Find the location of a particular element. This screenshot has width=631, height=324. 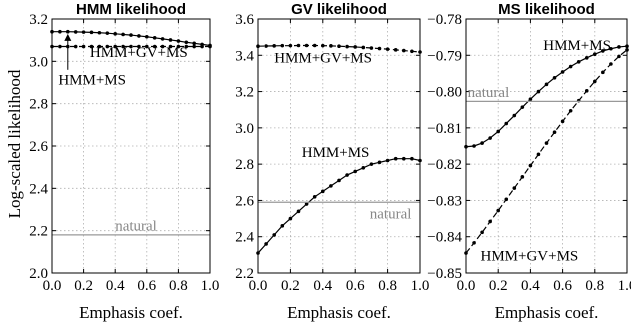

x-tick-label: 0.2 is located at coordinates (83, 286).